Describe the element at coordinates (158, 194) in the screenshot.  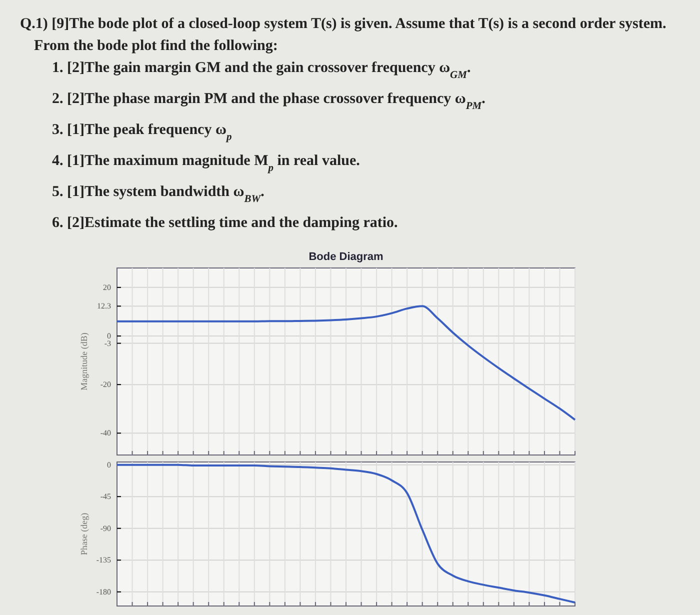
I see `text: 5. [1]The system bandwidth ω$_{BW}$.` at that location.